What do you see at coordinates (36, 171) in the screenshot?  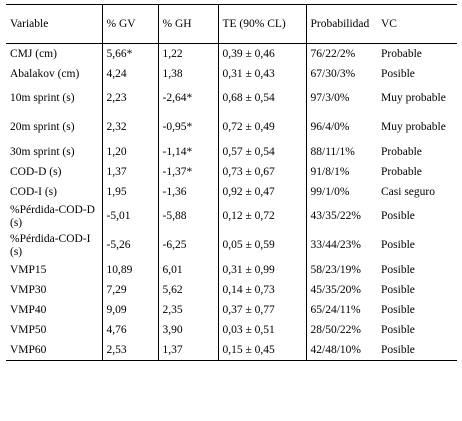 I see `cell-variable: COD-D (s)` at bounding box center [36, 171].